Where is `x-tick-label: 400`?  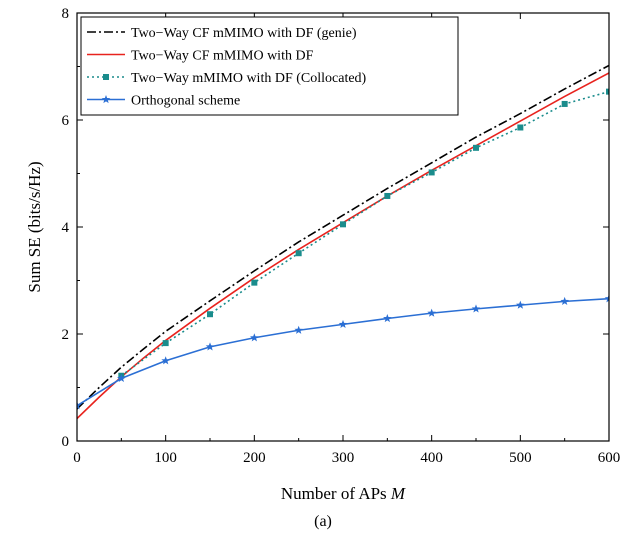
x-tick-label: 400 is located at coordinates (431, 458).